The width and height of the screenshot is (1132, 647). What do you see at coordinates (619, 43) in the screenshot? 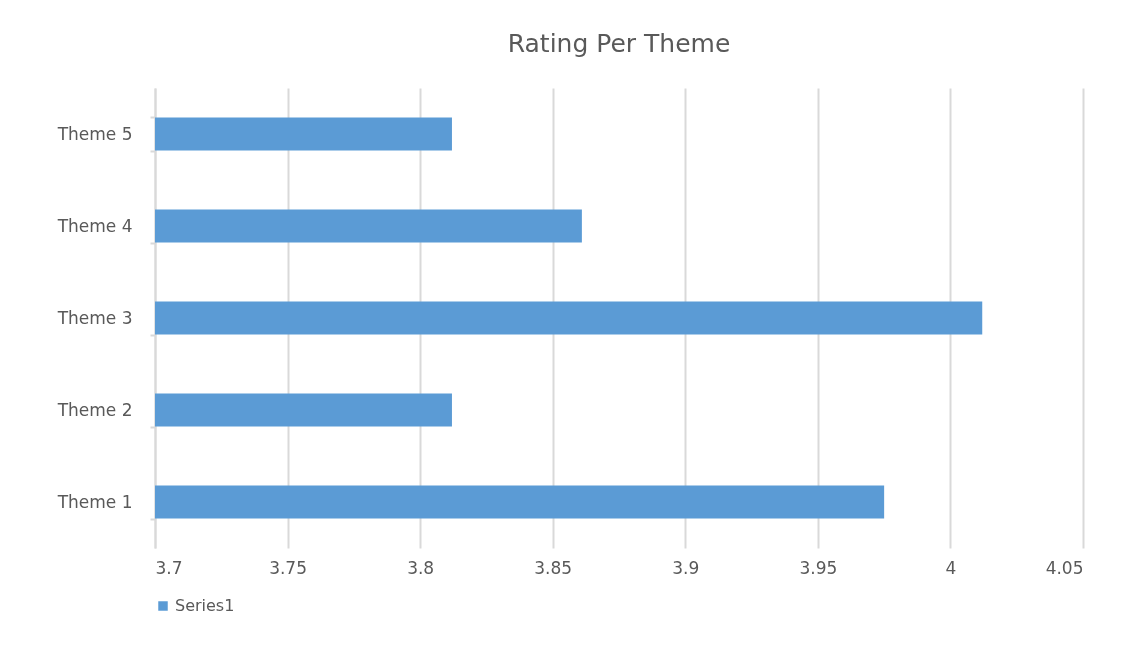
I see `chart-title: Rating Per Theme` at bounding box center [619, 43].